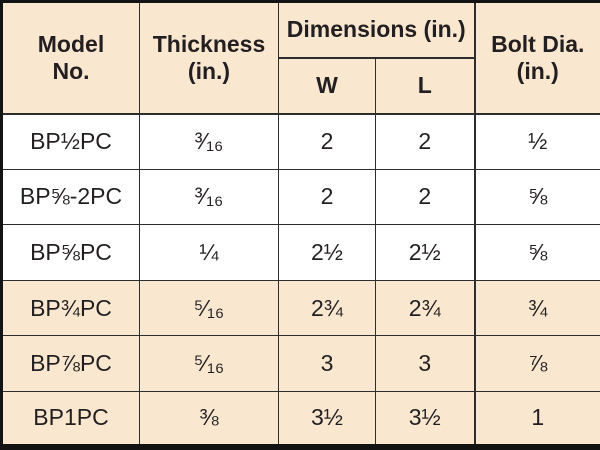 The height and width of the screenshot is (450, 600). I want to click on cell-model: BP⅝-2PC, so click(70, 197).